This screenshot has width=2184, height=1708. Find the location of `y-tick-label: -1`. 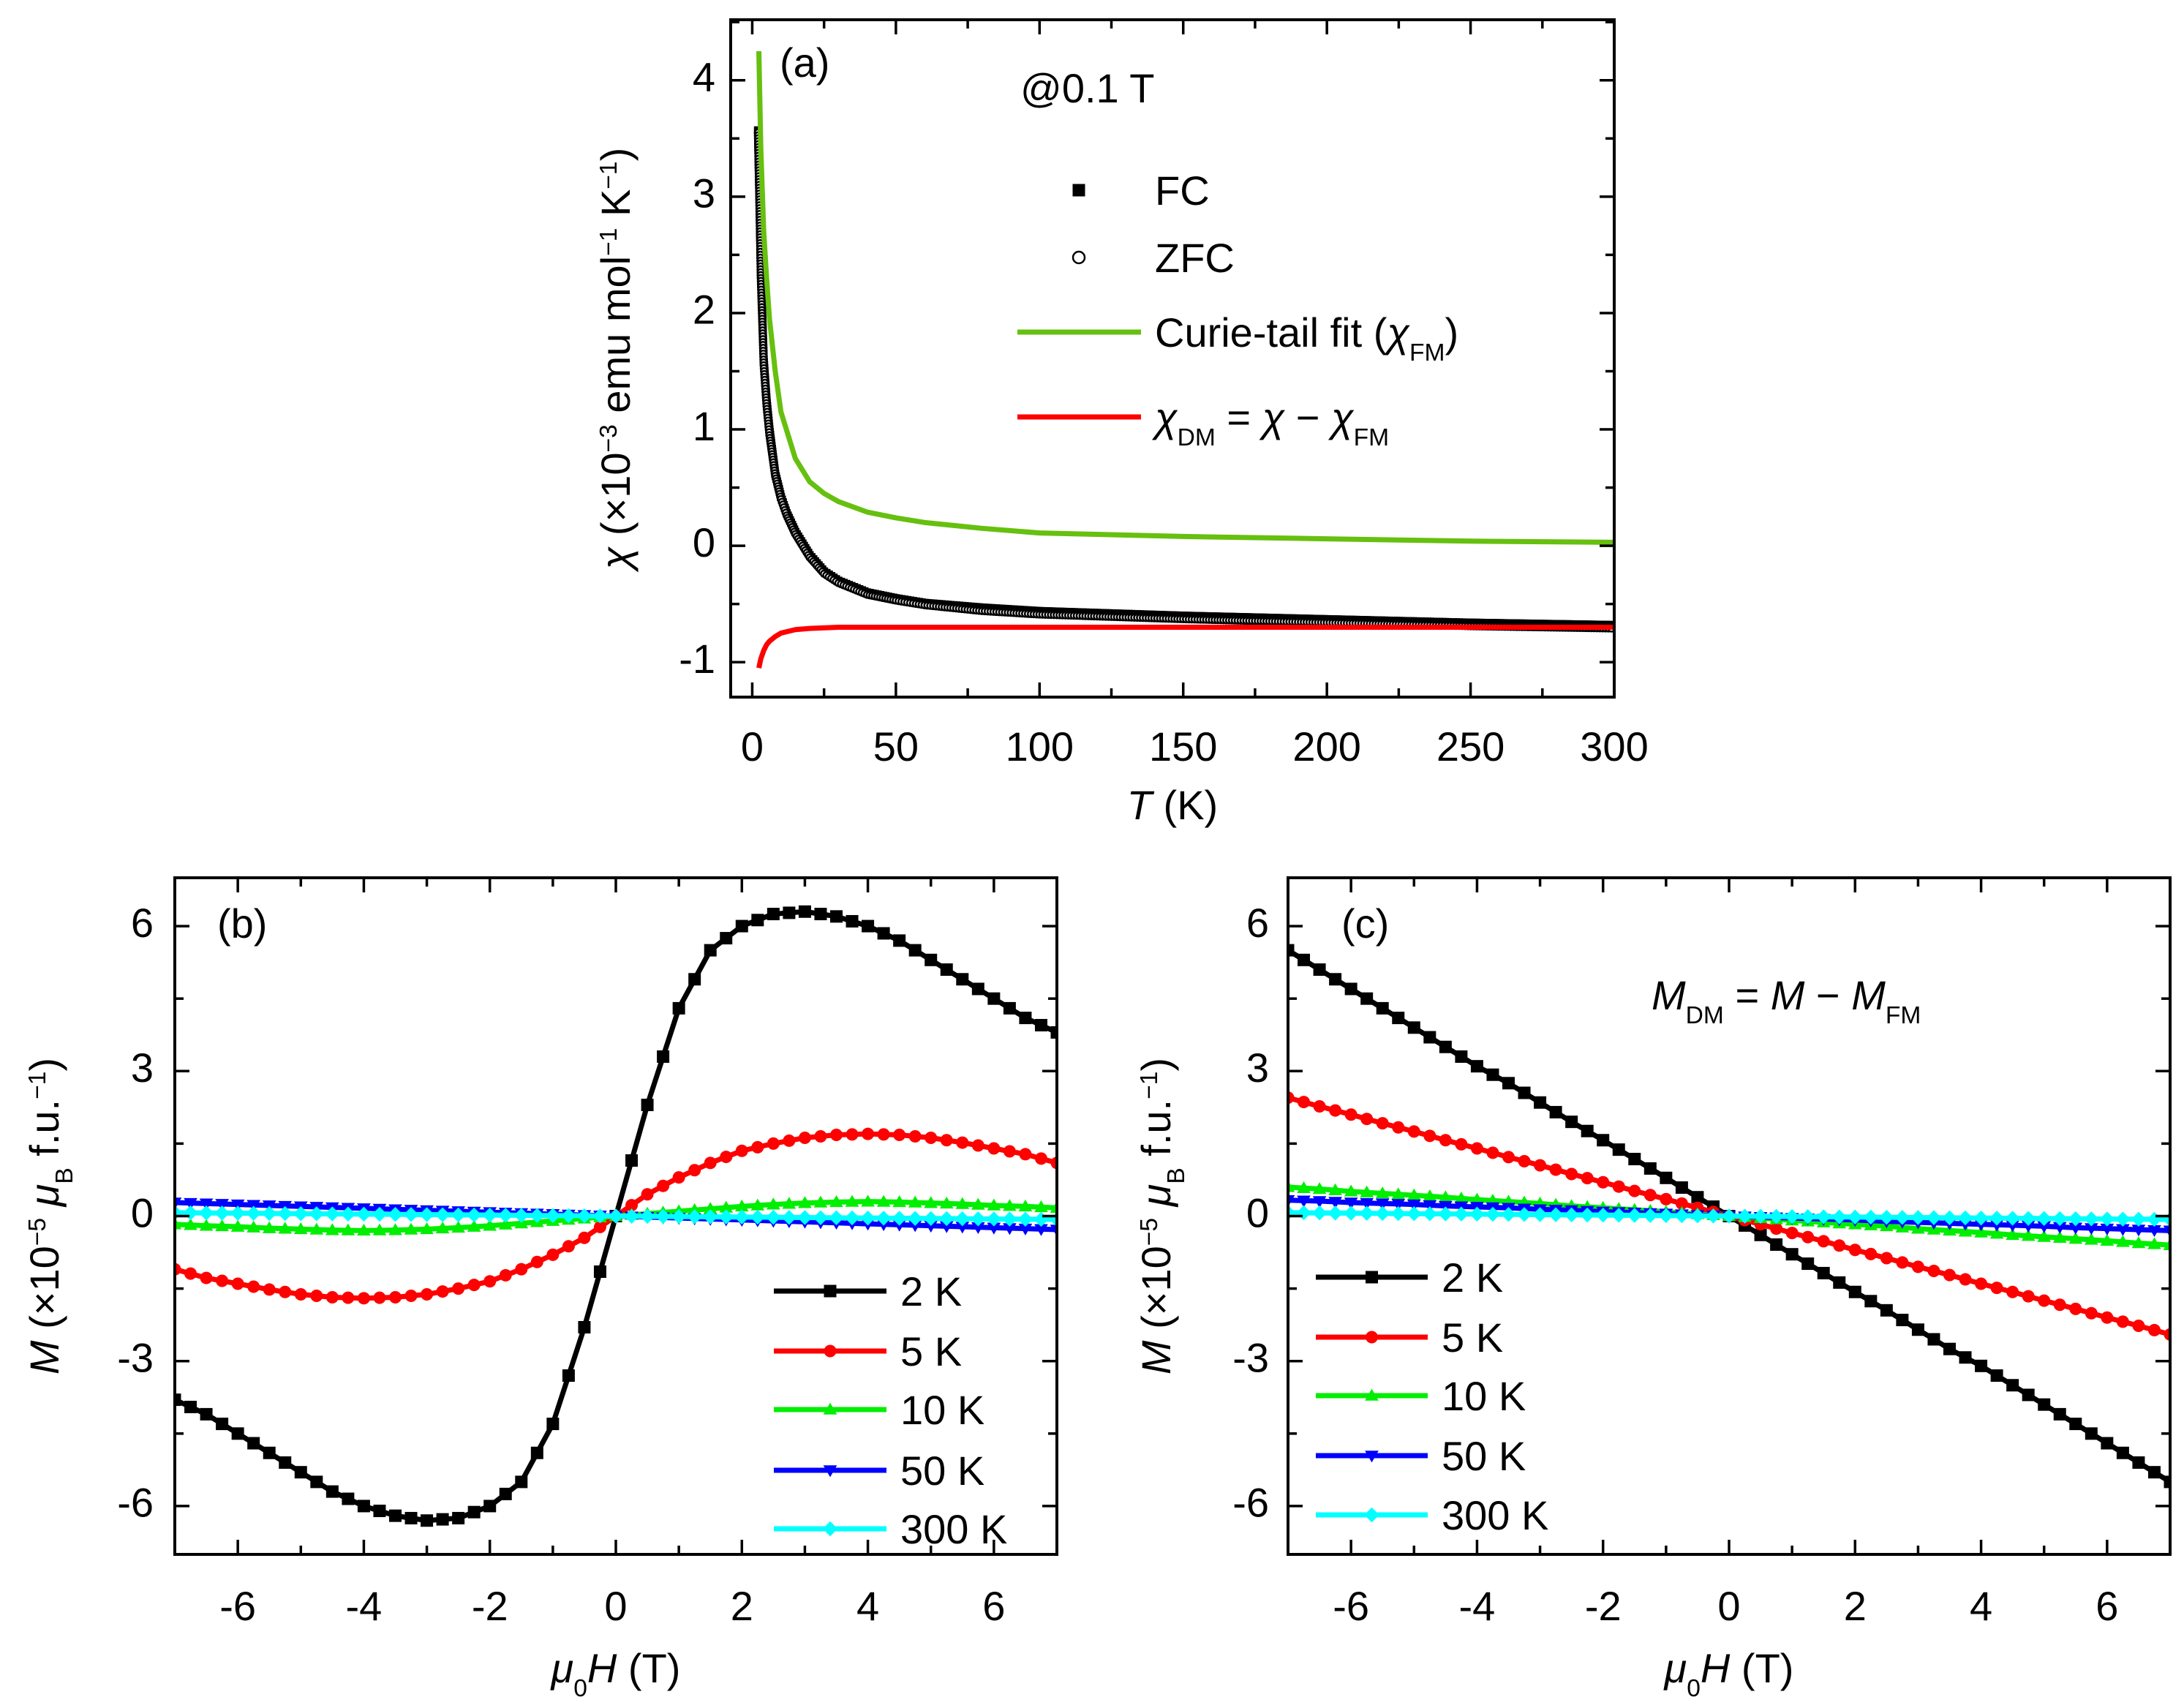

y-tick-label: -1 is located at coordinates (697, 659).